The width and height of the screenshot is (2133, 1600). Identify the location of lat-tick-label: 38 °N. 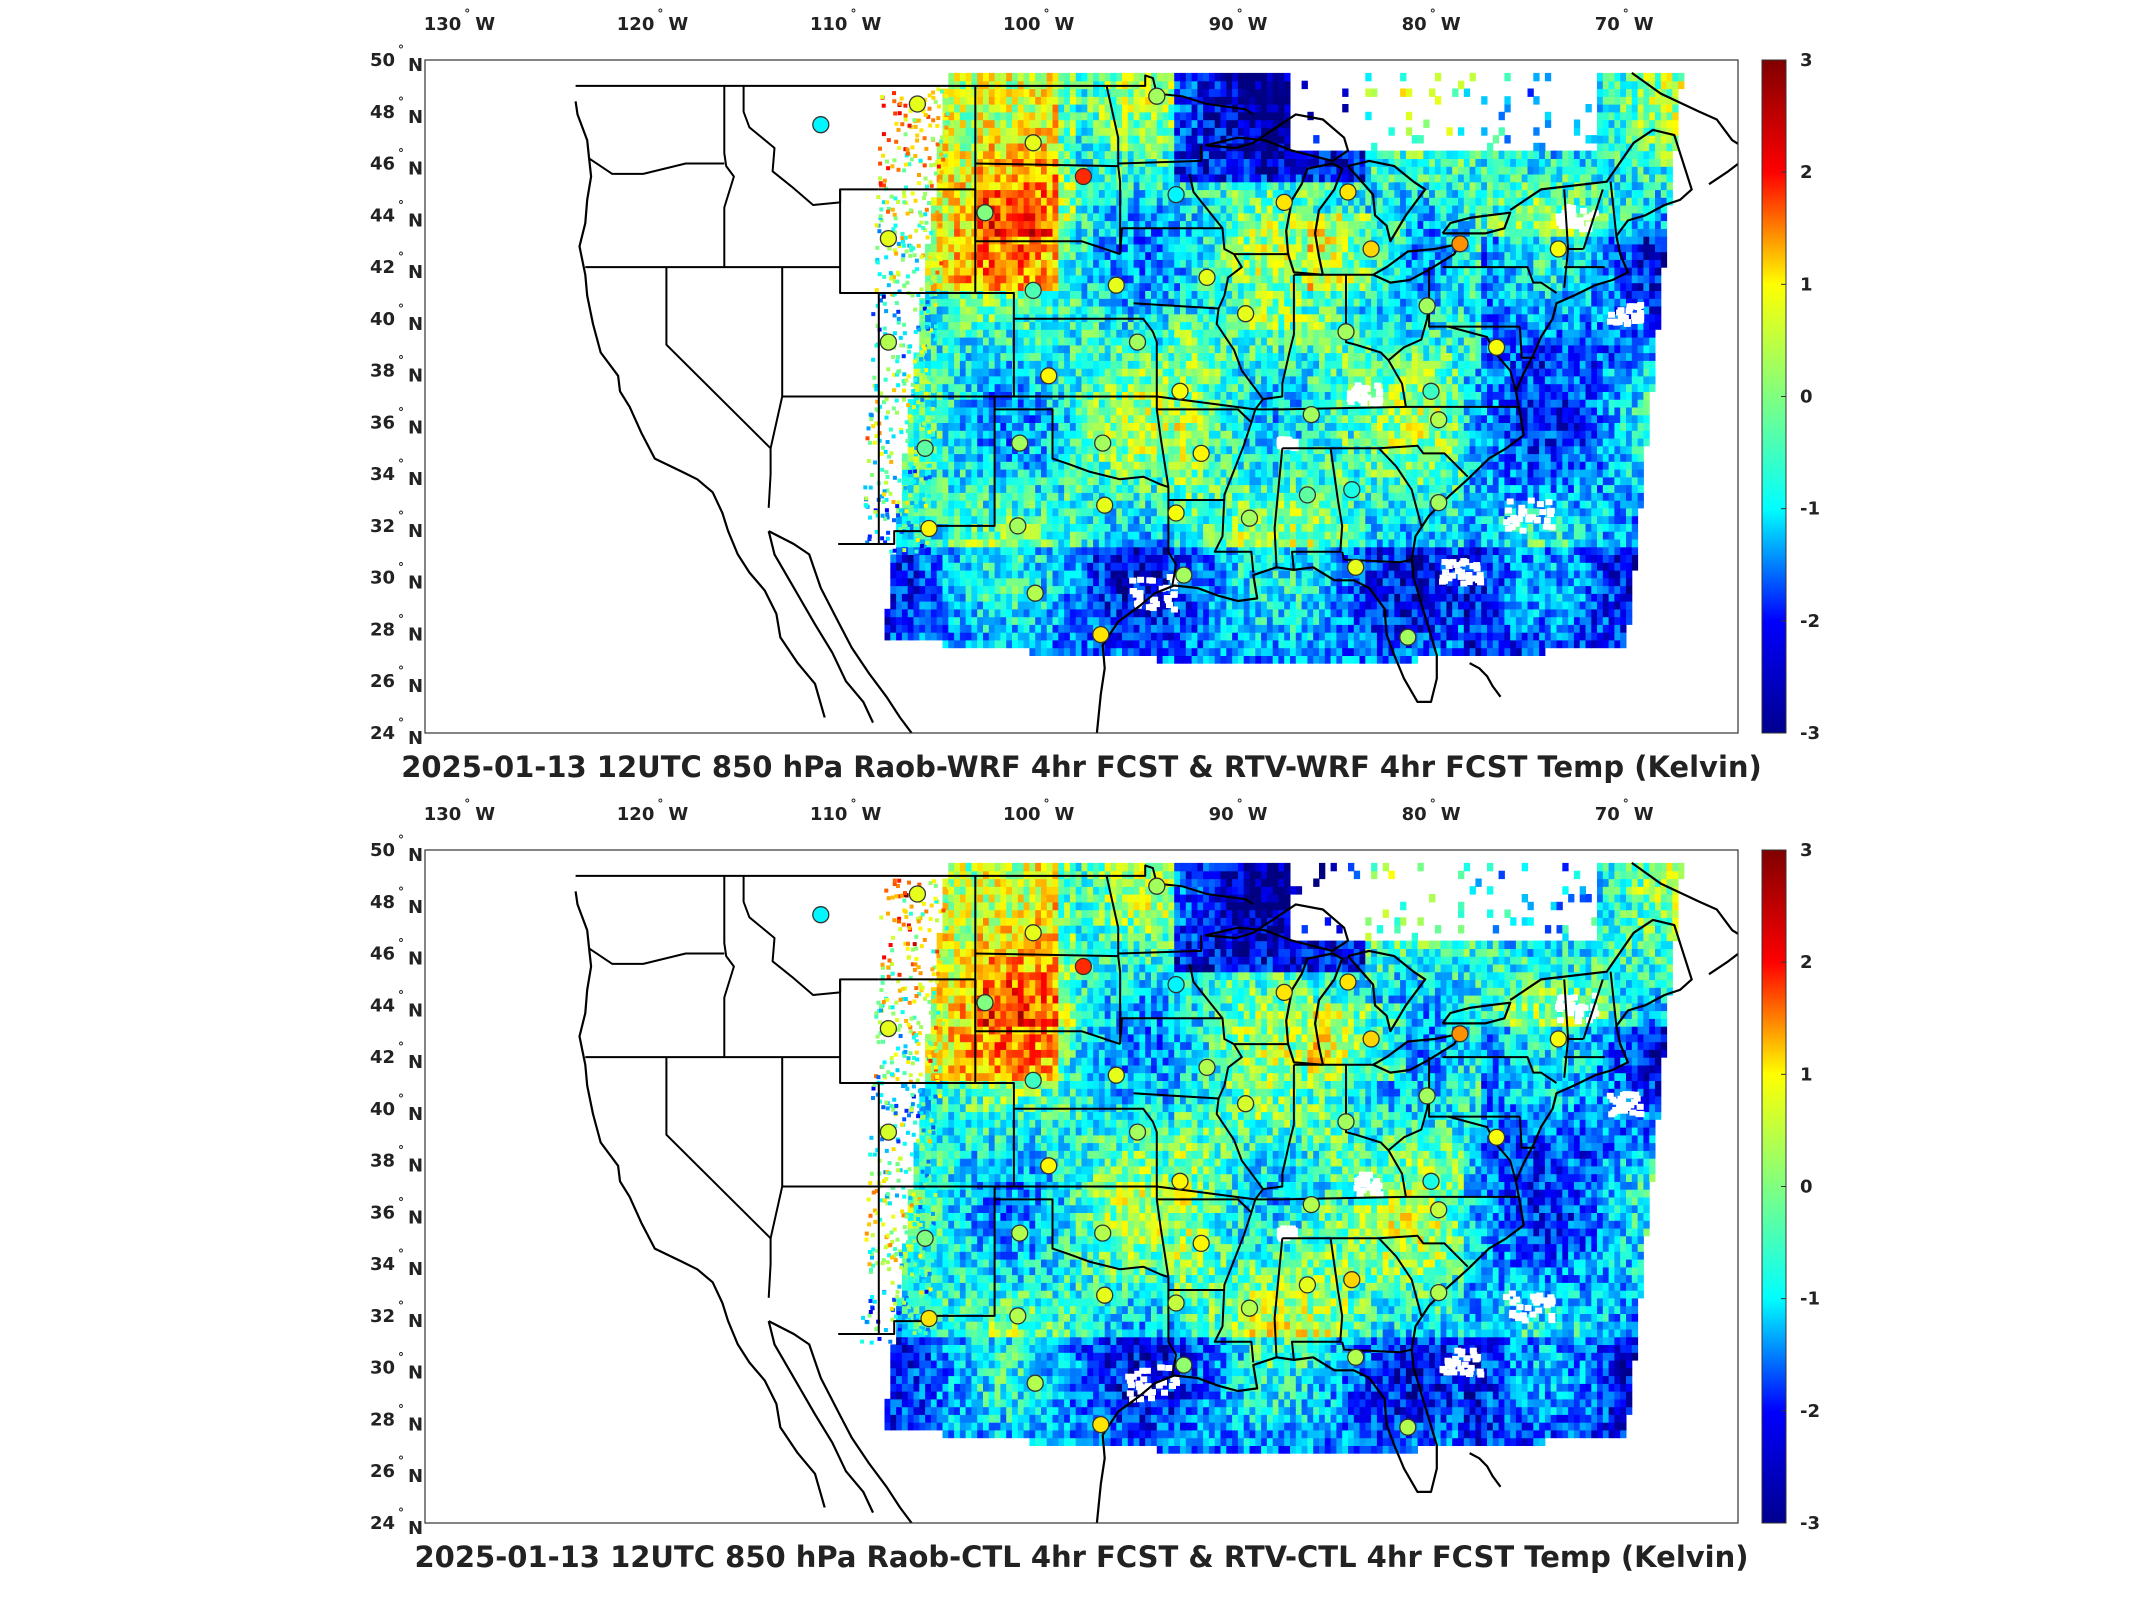
(396, 1160).